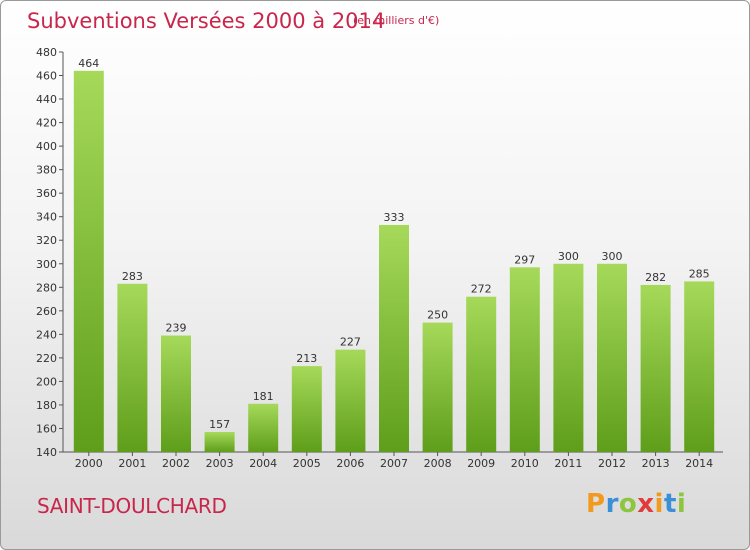 The width and height of the screenshot is (750, 550). I want to click on x-tick-label: 2005, so click(307, 463).